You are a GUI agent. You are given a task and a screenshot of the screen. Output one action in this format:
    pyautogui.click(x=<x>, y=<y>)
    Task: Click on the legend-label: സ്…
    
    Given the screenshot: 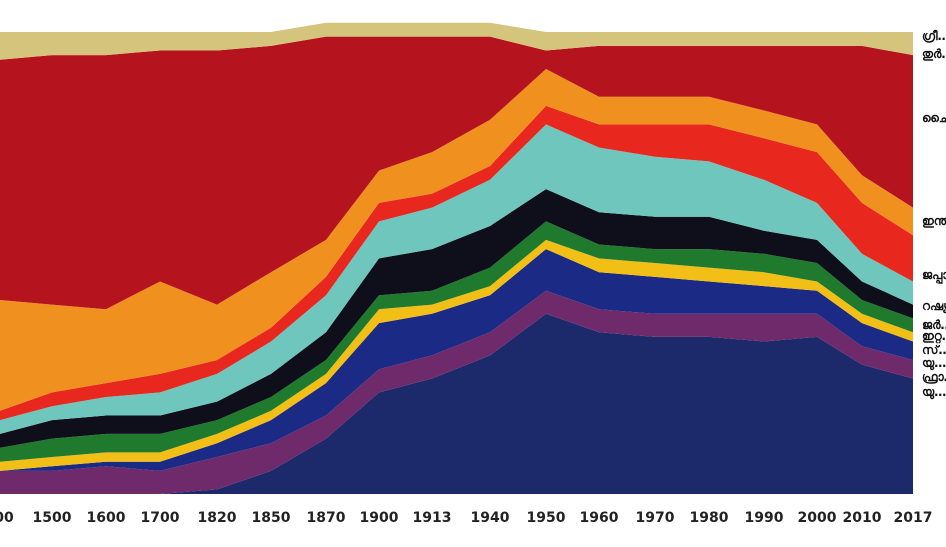 What is the action you would take?
    pyautogui.click(x=934, y=350)
    